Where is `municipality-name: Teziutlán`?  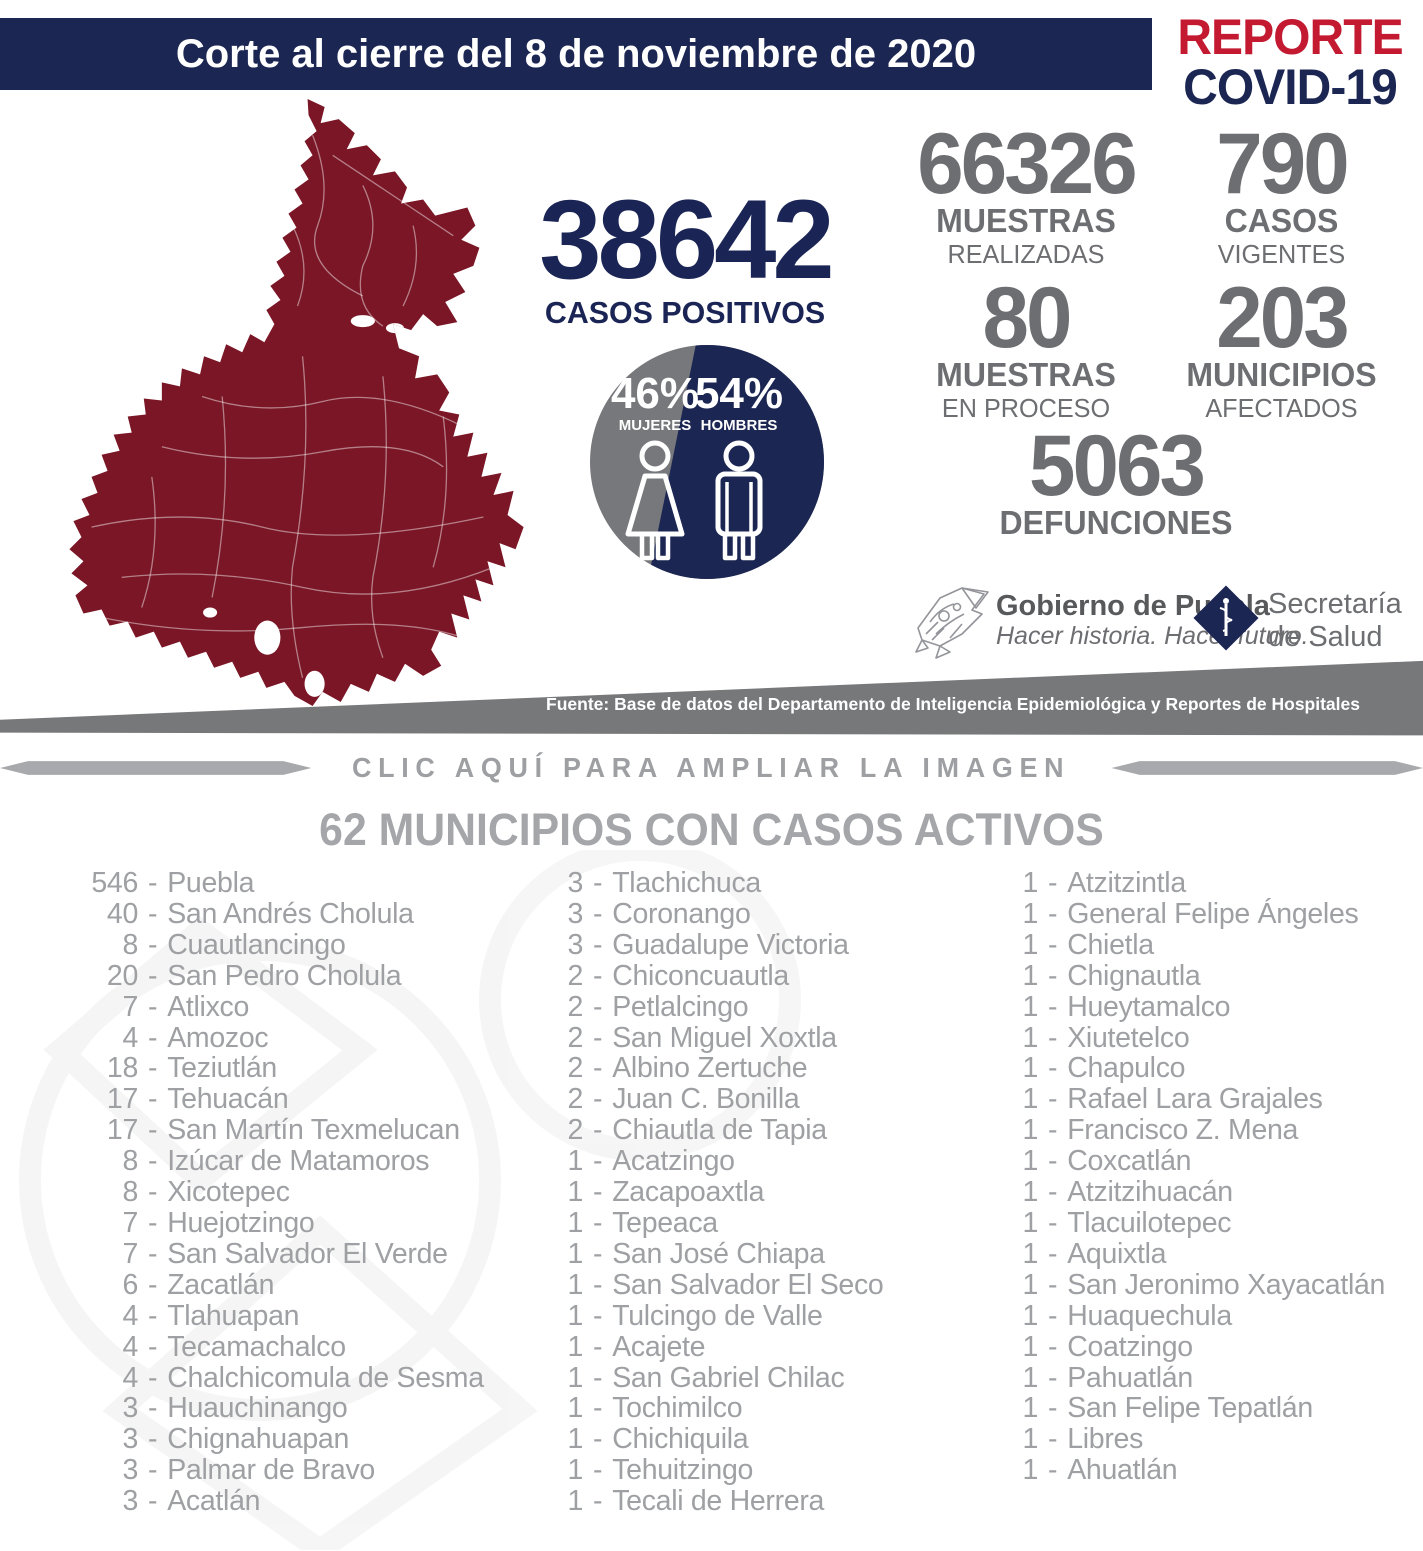
municipality-name: Teziutlán is located at coordinates (222, 1068).